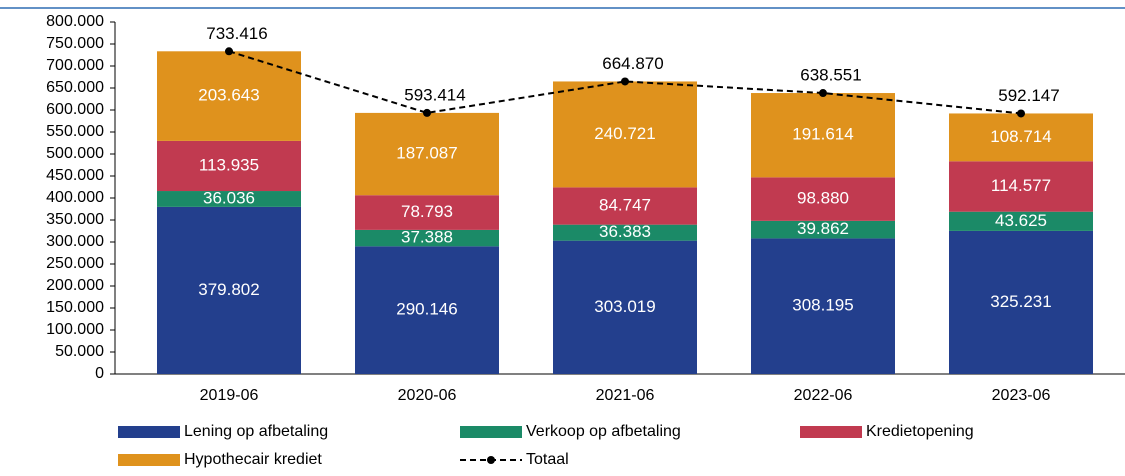 This screenshot has height=476, width=1125. Describe the element at coordinates (75, 241) in the screenshot. I see `y-tick-label: 300.000` at that location.